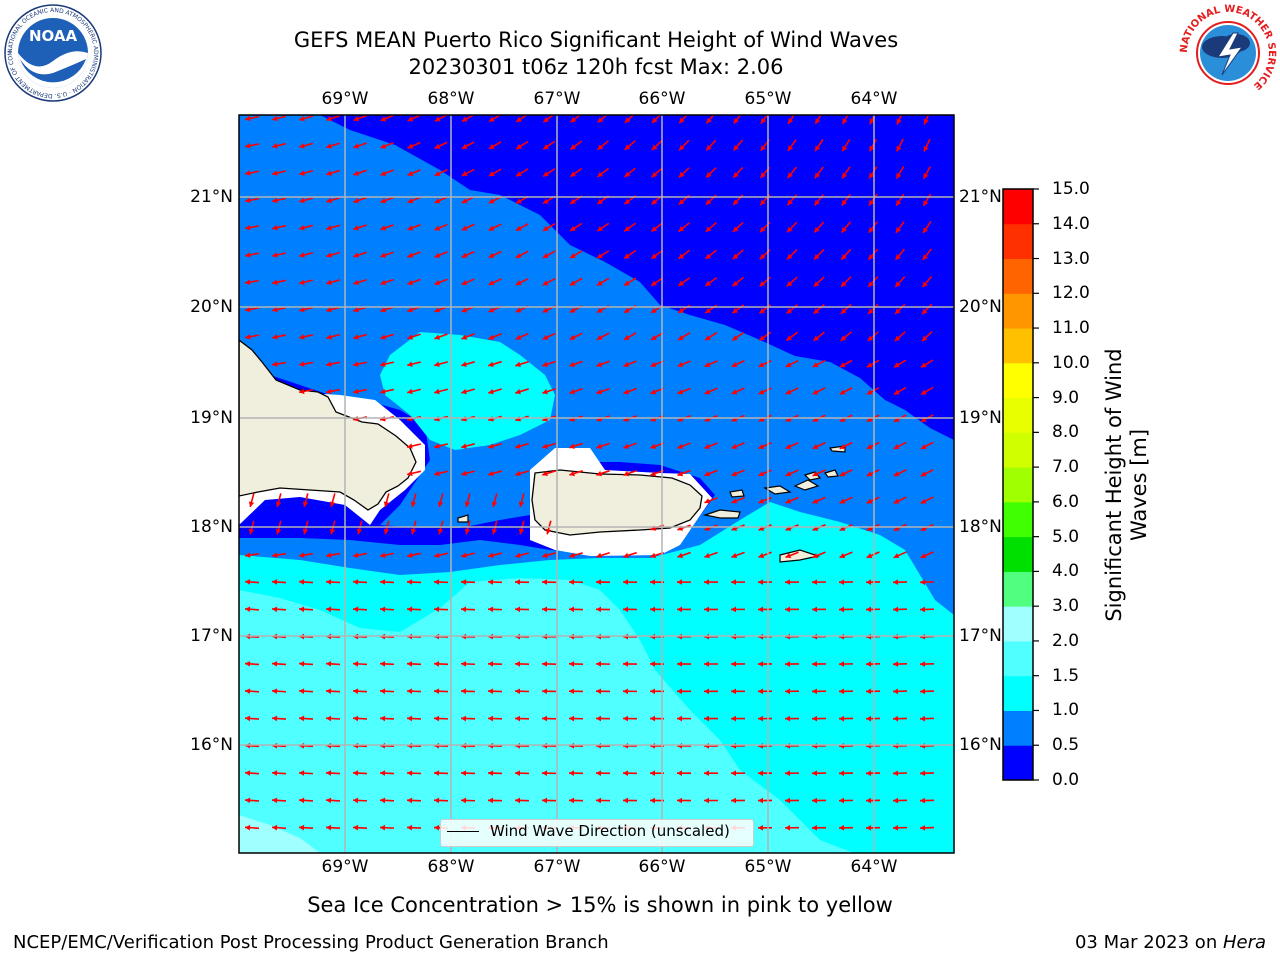 The width and height of the screenshot is (1280, 960). What do you see at coordinates (279, 834) in the screenshot?
I see `band-2.0-3.0-corner` at bounding box center [279, 834].